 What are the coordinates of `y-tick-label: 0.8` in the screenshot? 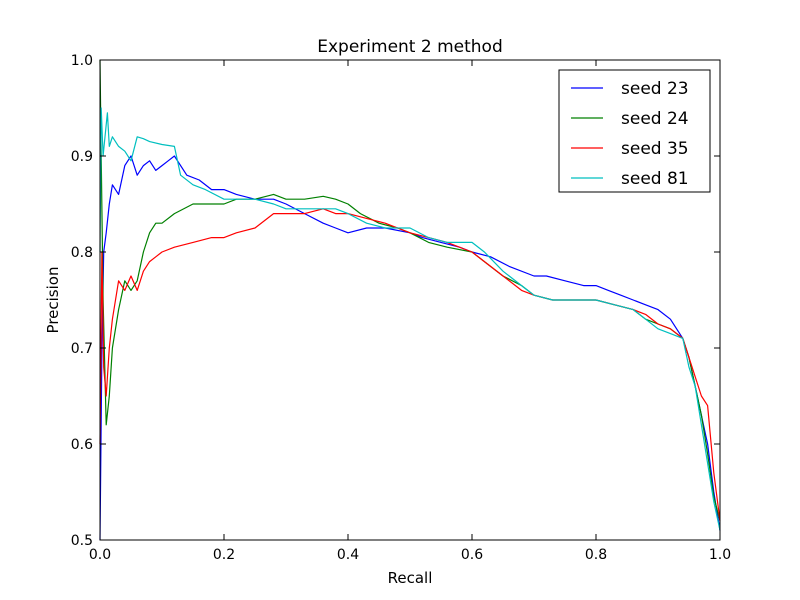 It's located at (82, 253).